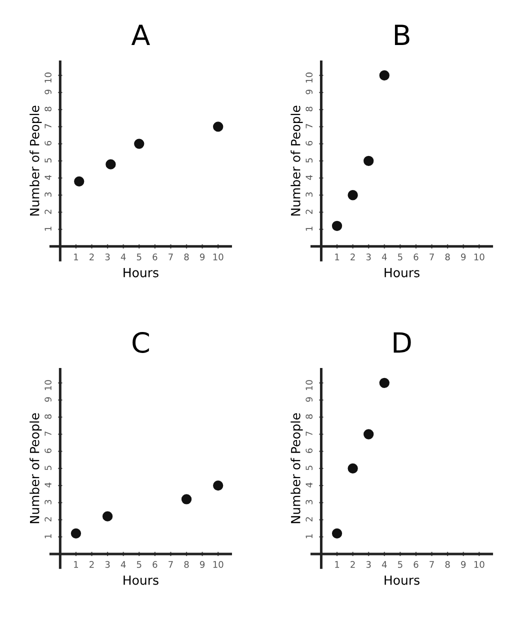  I want to click on chart-title: C, so click(140, 342).